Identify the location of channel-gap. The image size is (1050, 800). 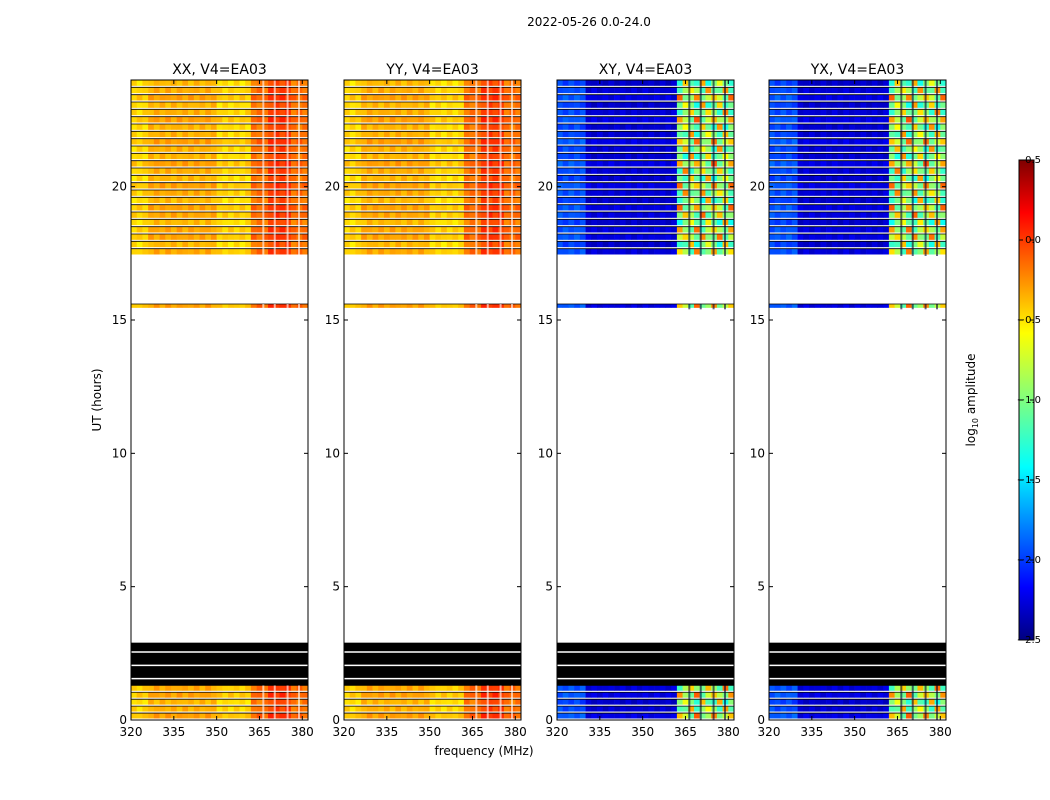
(689, 702).